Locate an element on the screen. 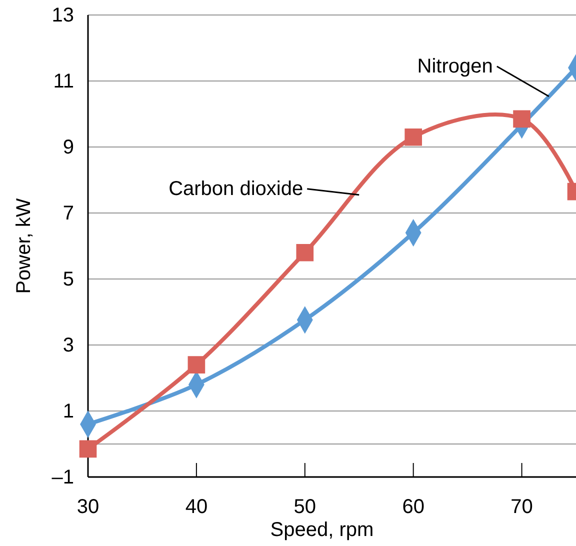 The width and height of the screenshot is (576, 546). series-label: Carbon dioxide is located at coordinates (236, 189).